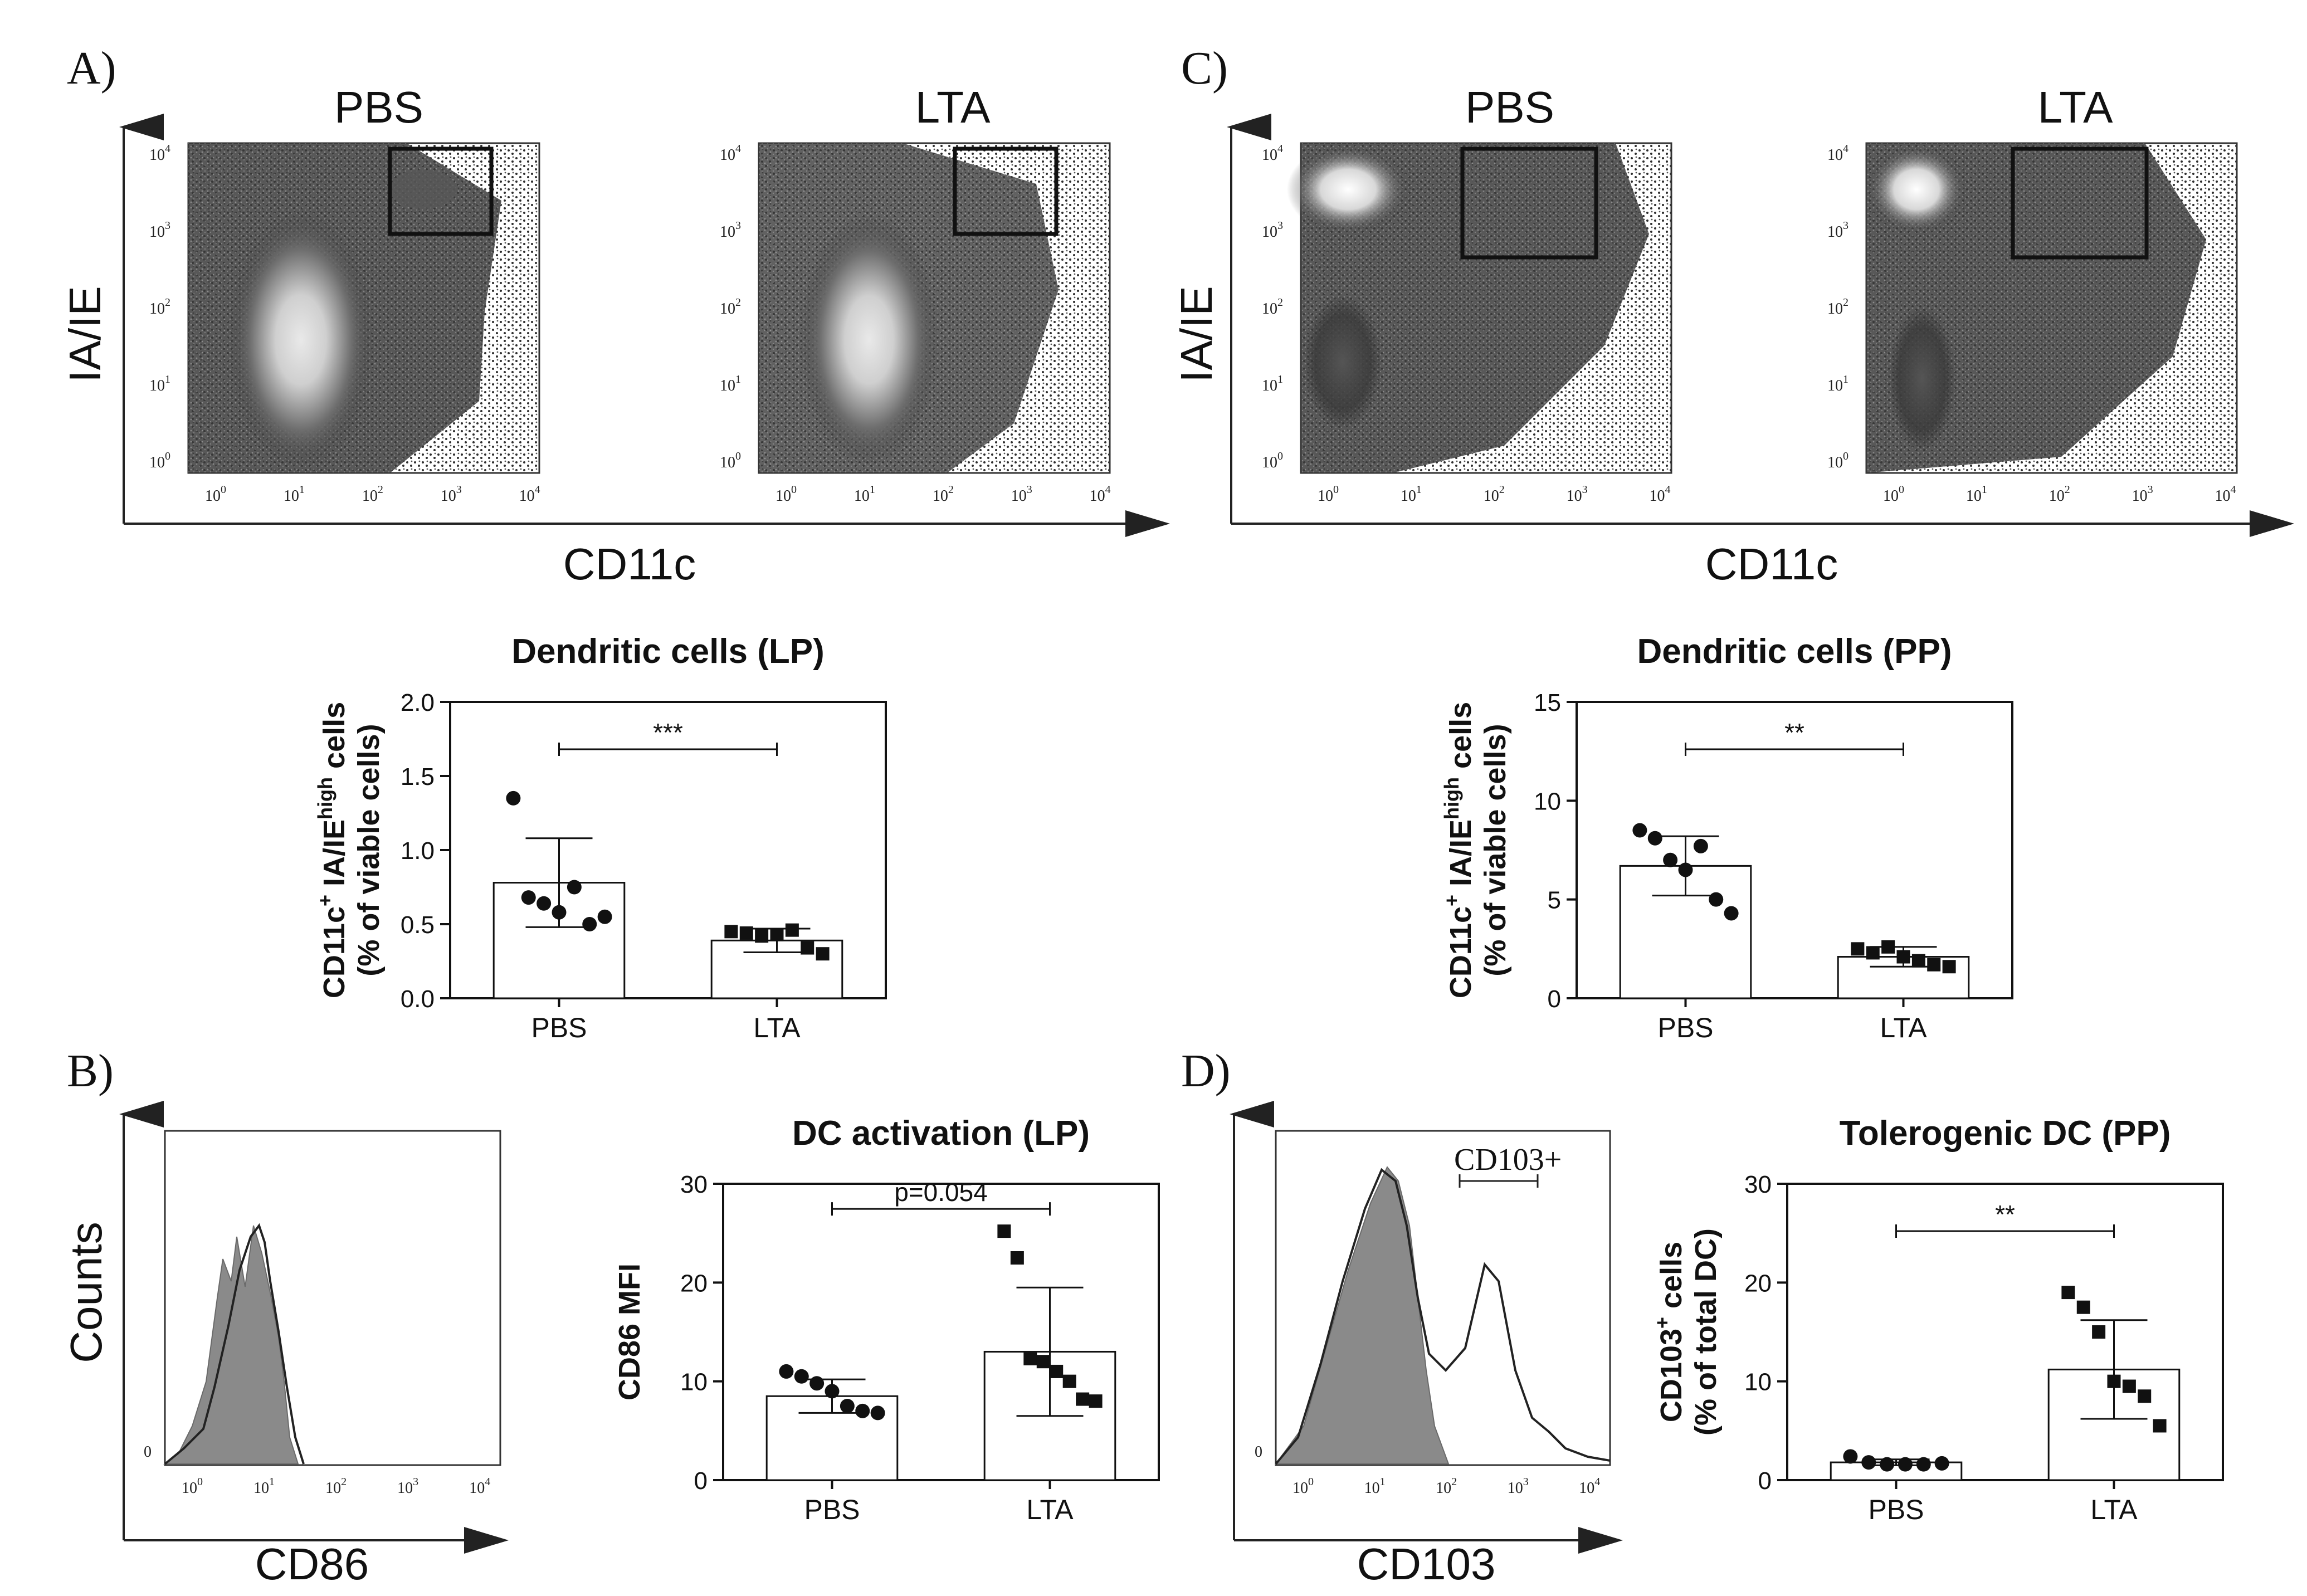  What do you see at coordinates (418, 702) in the screenshot?
I see `y-tick-label: 2.0` at bounding box center [418, 702].